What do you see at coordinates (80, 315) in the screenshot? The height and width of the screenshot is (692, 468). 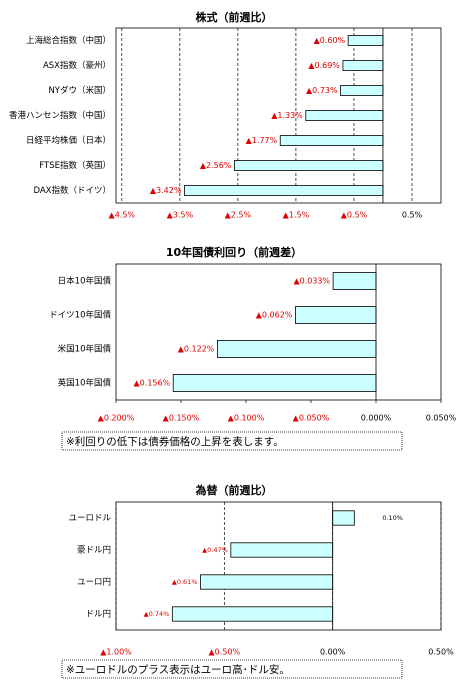 I see `y-tick-label: ドイツ10年国債` at bounding box center [80, 315].